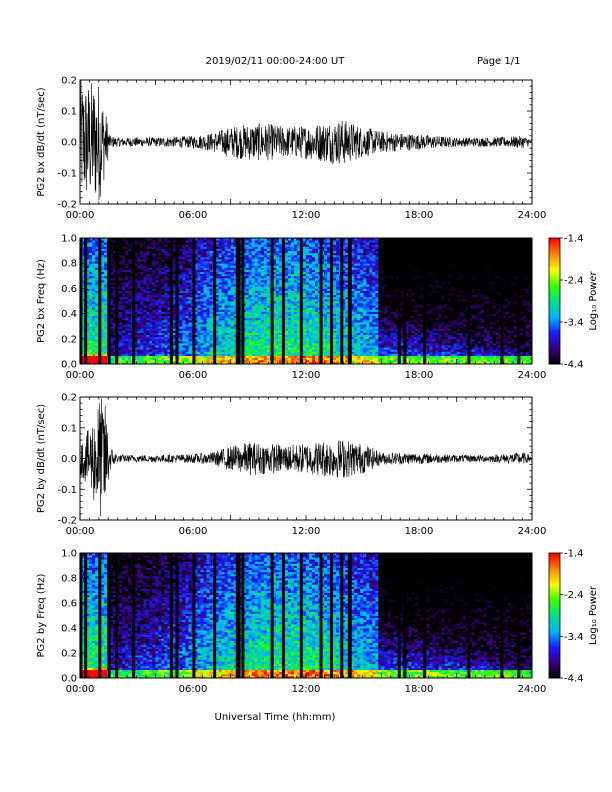  What do you see at coordinates (41, 615) in the screenshot?
I see `y-axis-title: PG2 by Freq (Hz)` at bounding box center [41, 615].